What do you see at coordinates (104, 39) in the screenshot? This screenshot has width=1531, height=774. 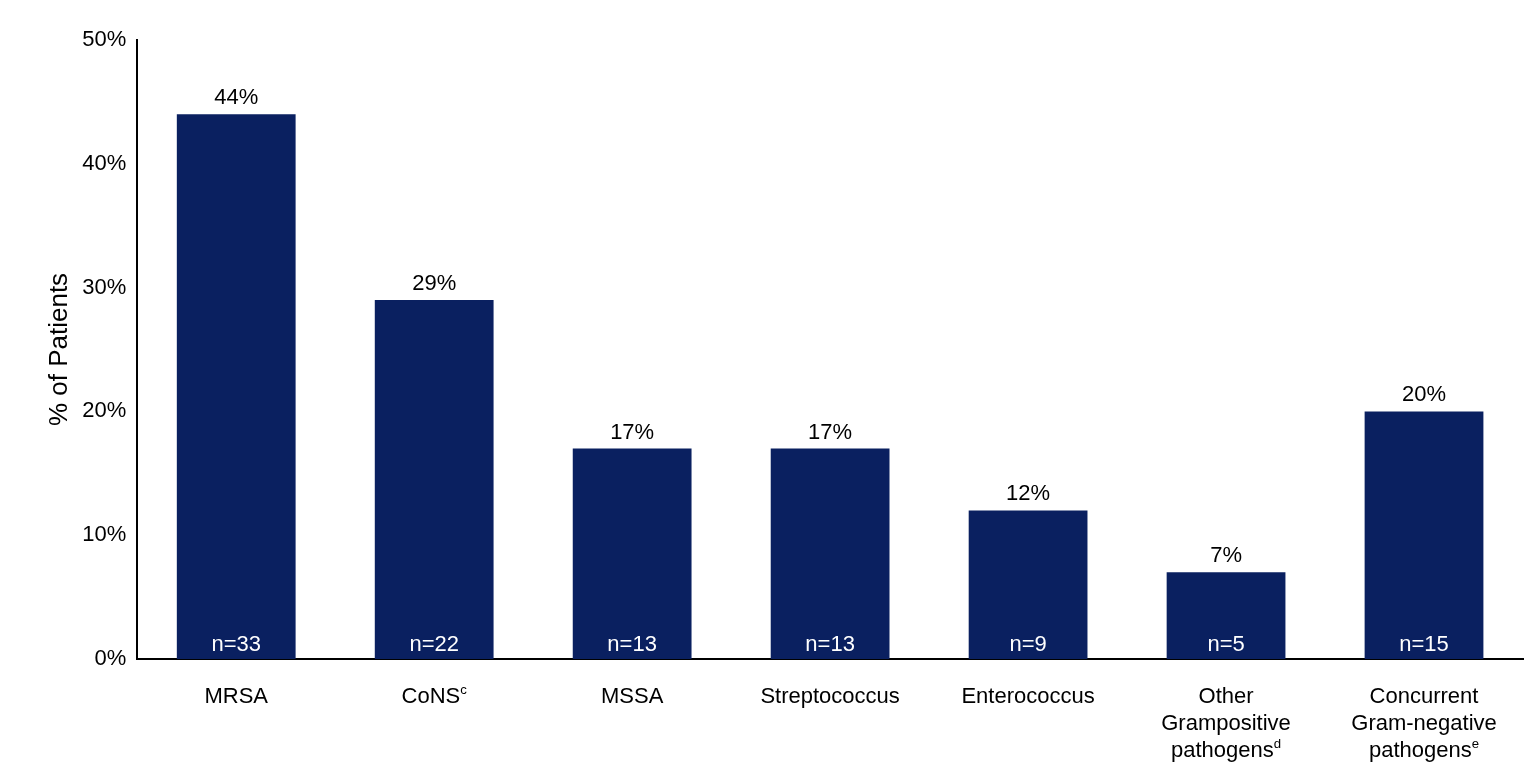 I see `y-tick-label: 50%` at bounding box center [104, 39].